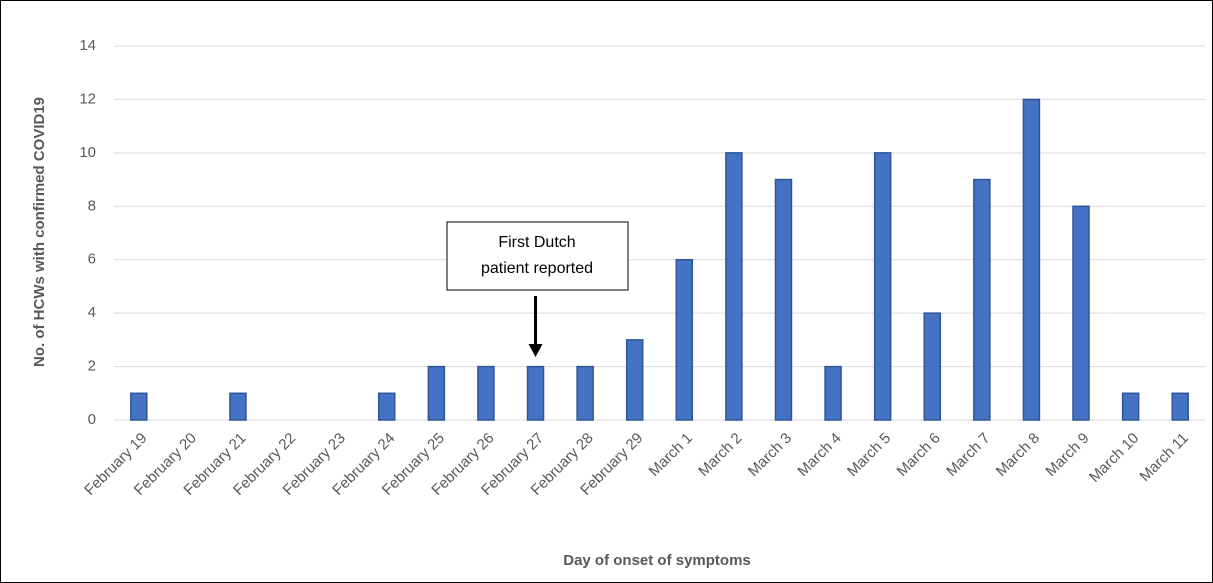  I want to click on y-tick-label: 12, so click(87, 98).